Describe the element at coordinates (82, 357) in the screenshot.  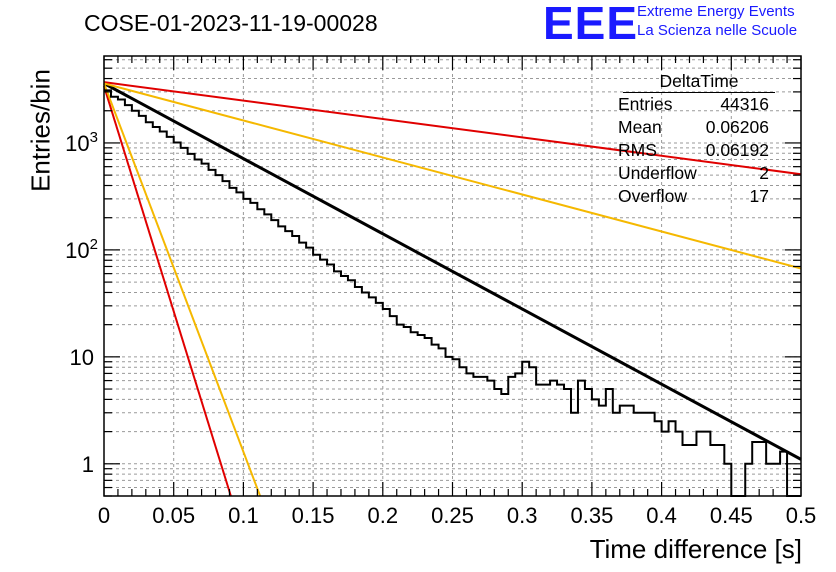
I see `y-tick-label: 10` at that location.